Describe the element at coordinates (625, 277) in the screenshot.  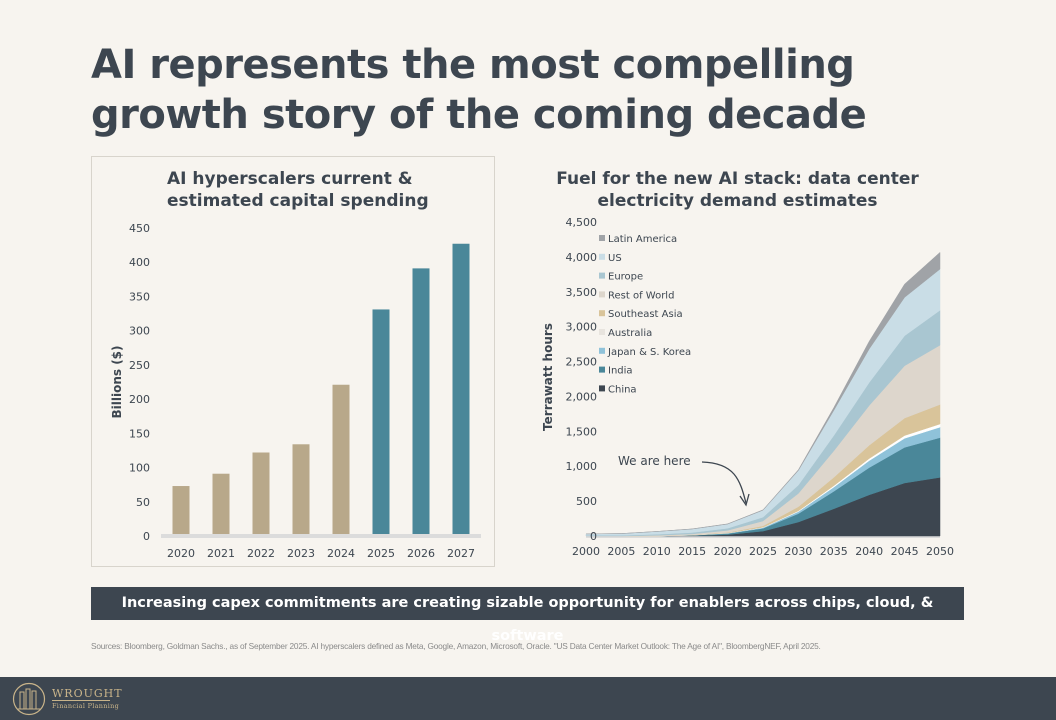
I see `legend-label: Europe` at that location.